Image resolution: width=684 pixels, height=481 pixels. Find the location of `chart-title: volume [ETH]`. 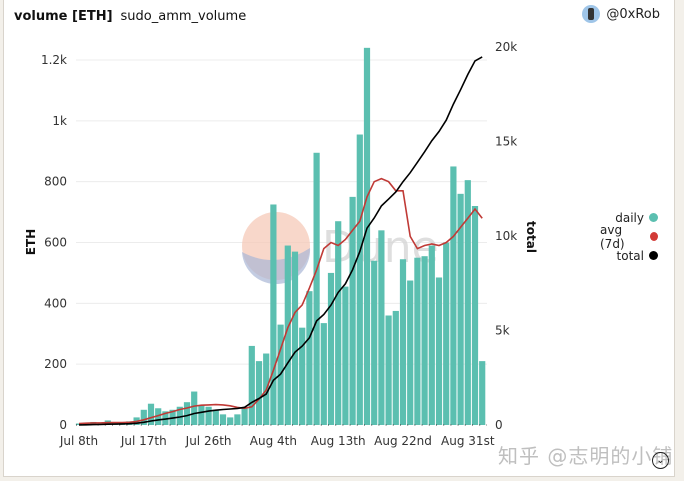

chart-title: volume [ETH] is located at coordinates (63, 16).